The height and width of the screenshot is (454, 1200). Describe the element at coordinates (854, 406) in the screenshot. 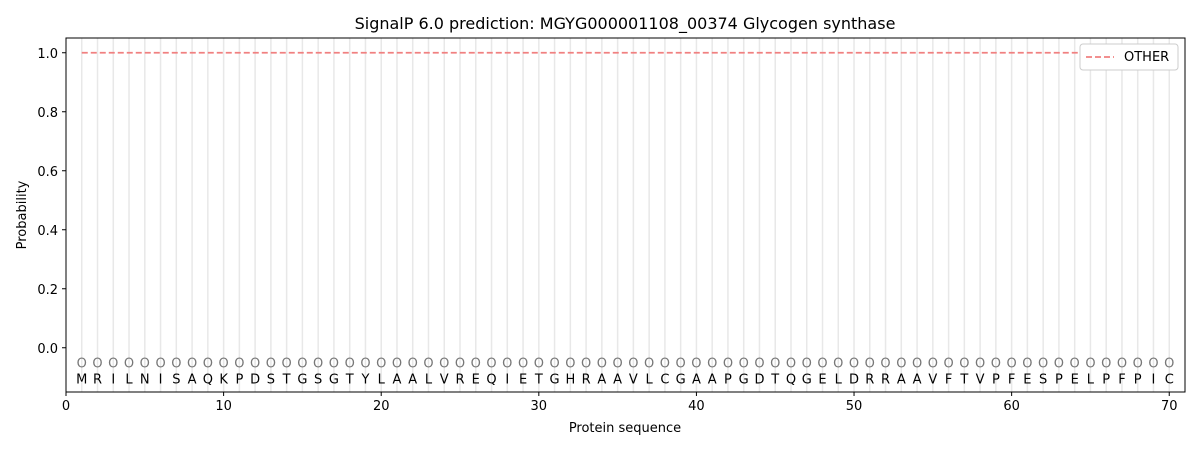

I see `x-tick-label: 50` at that location.